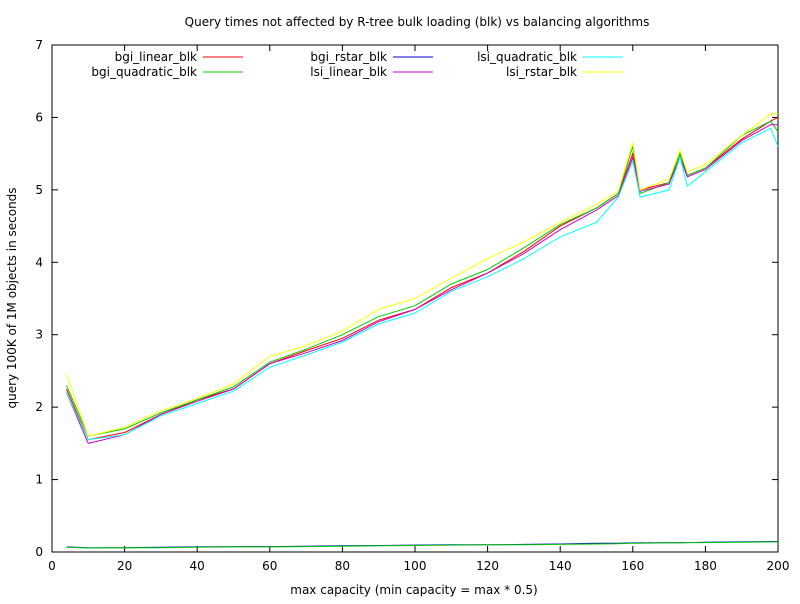  What do you see at coordinates (342, 566) in the screenshot?
I see `x-tick-label: 80` at bounding box center [342, 566].